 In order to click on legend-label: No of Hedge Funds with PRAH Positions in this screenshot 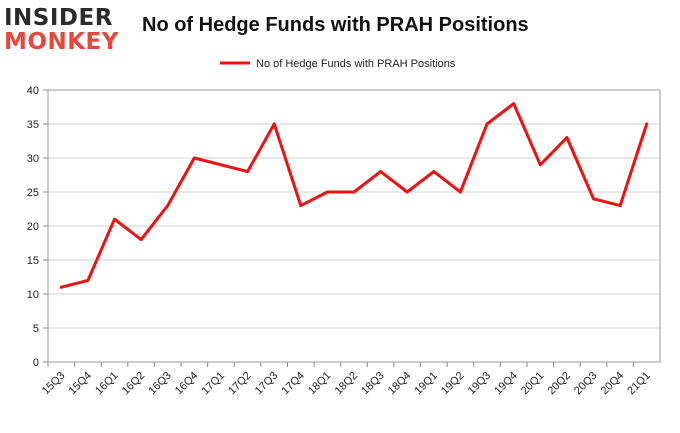, I will do `click(356, 64)`.